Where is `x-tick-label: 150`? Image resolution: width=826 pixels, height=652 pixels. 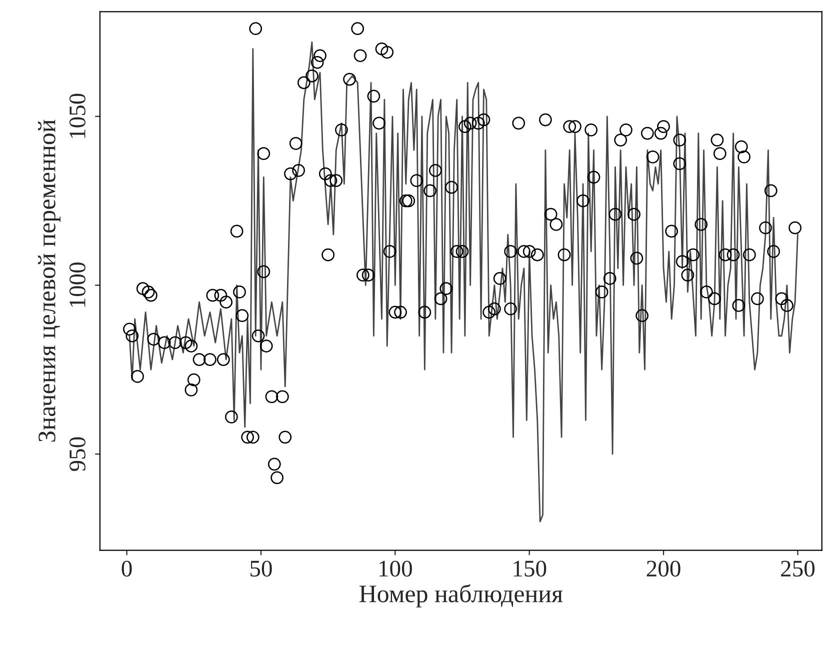
x-tick-label: 150 is located at coordinates (530, 568).